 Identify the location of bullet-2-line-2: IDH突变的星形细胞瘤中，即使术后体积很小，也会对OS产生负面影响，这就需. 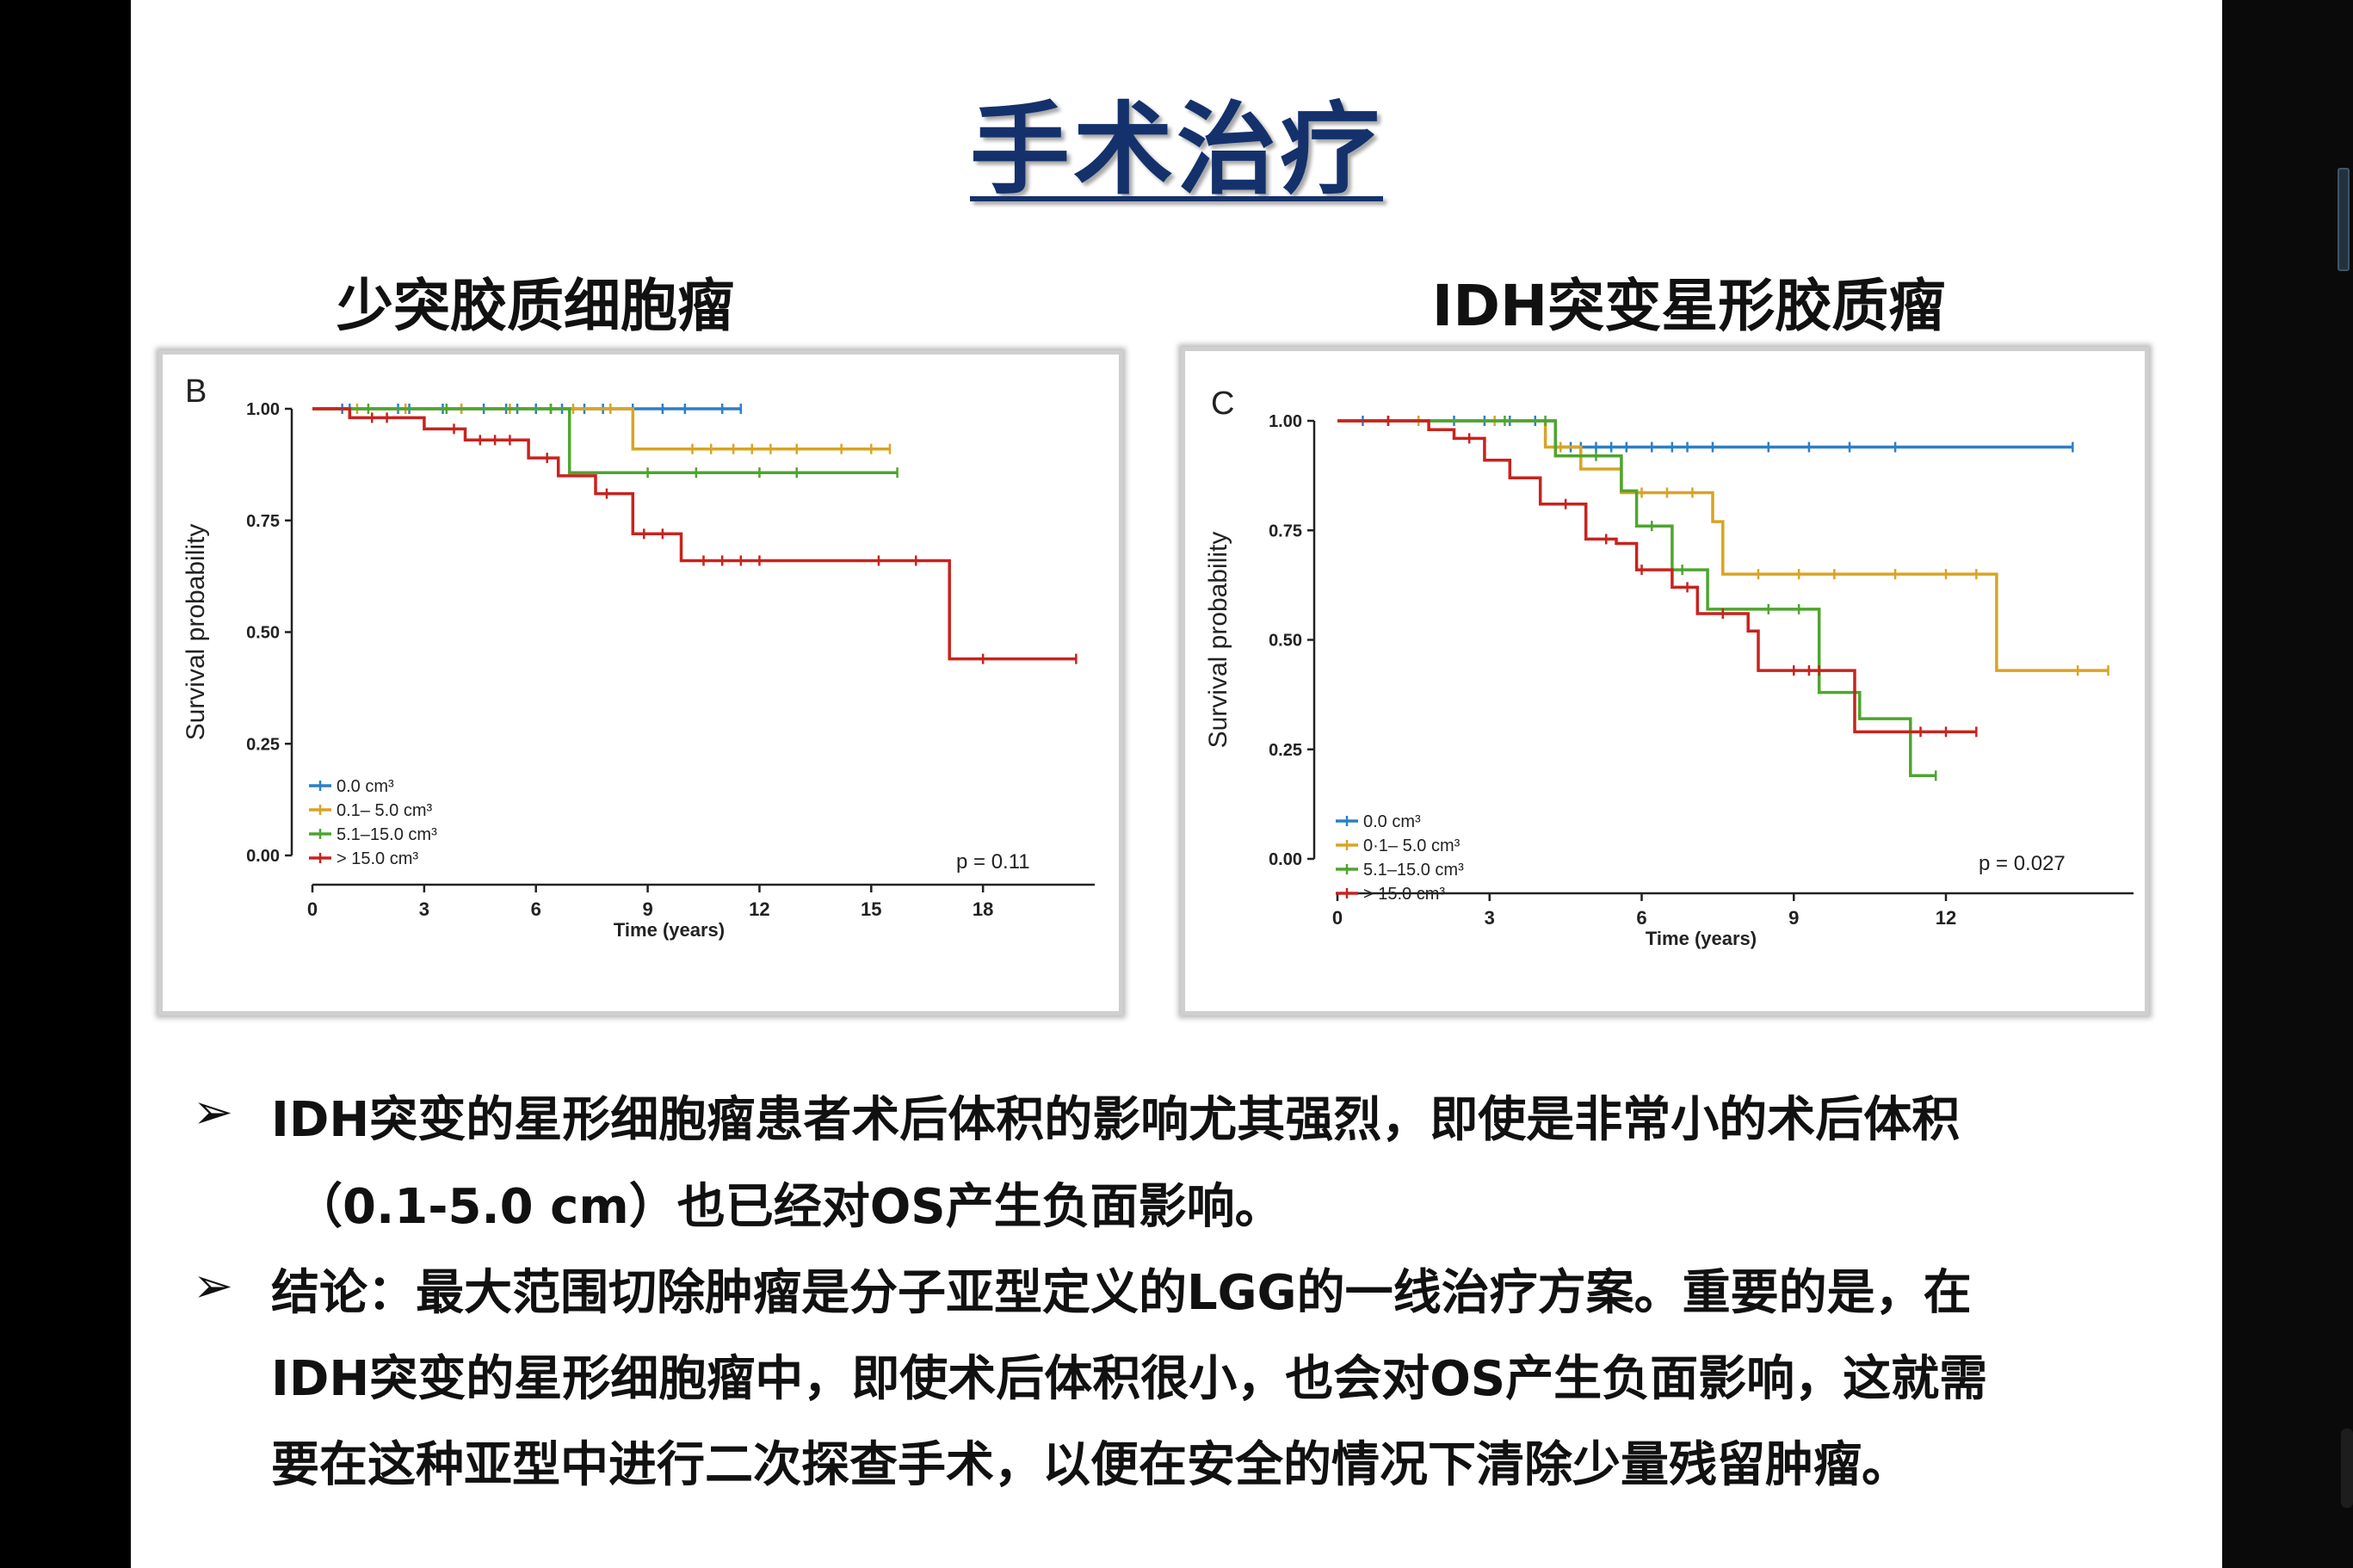
(1129, 1379).